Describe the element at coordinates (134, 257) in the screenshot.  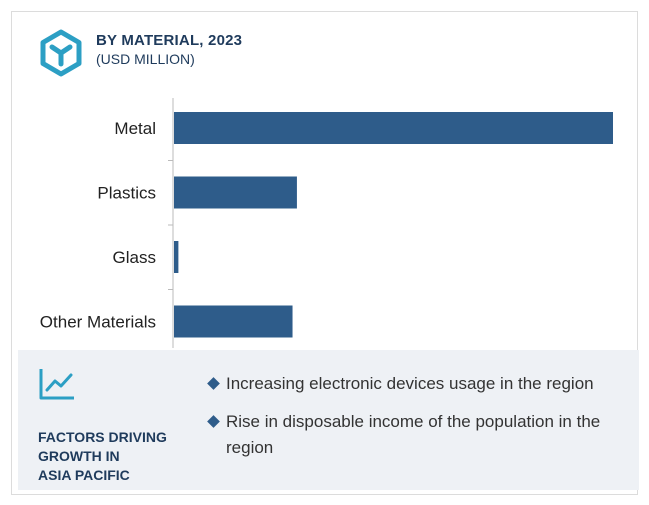
I see `category-label: Glass` at that location.